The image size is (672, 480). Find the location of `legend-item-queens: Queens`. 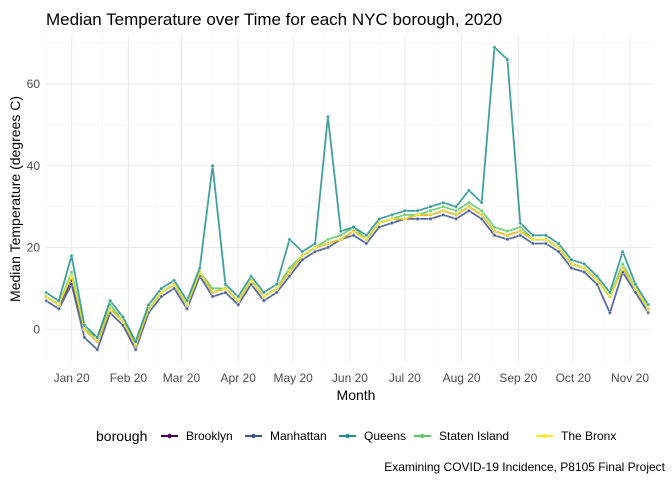

legend-item-queens: Queens is located at coordinates (372, 436).